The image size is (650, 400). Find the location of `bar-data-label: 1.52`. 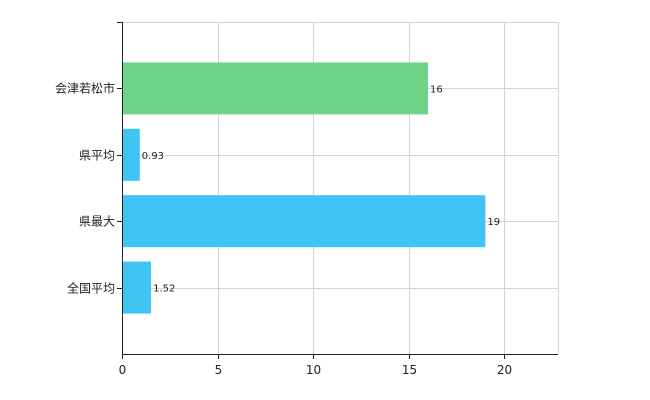

bar-data-label: 1.52 is located at coordinates (164, 289).